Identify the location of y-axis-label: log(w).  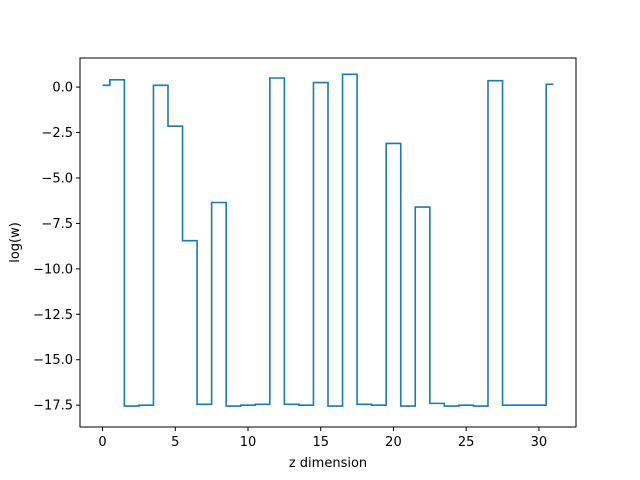
(15, 242).